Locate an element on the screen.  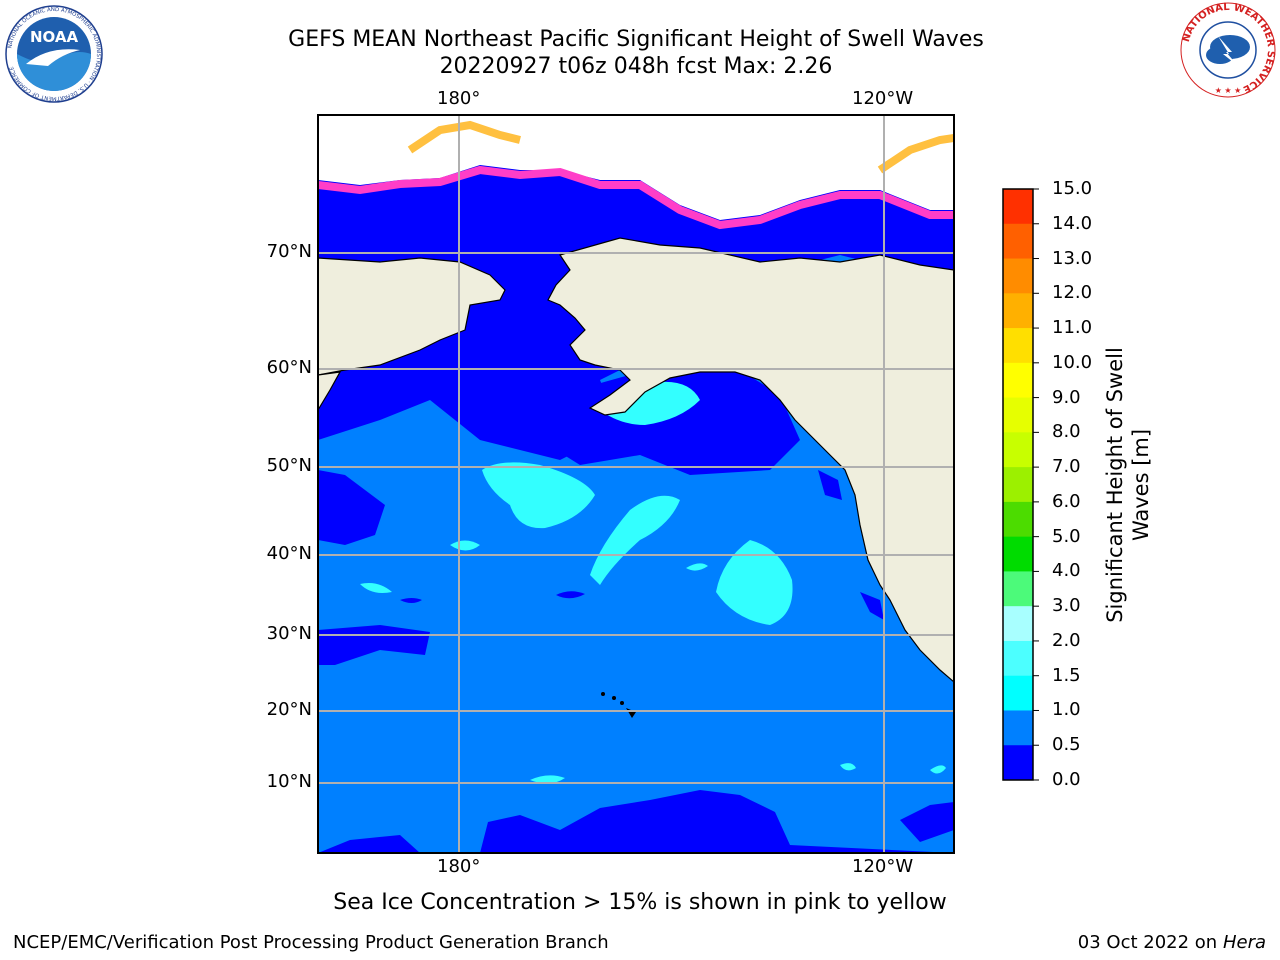
colorbar-tick-label: 0.0 is located at coordinates (1066, 779).